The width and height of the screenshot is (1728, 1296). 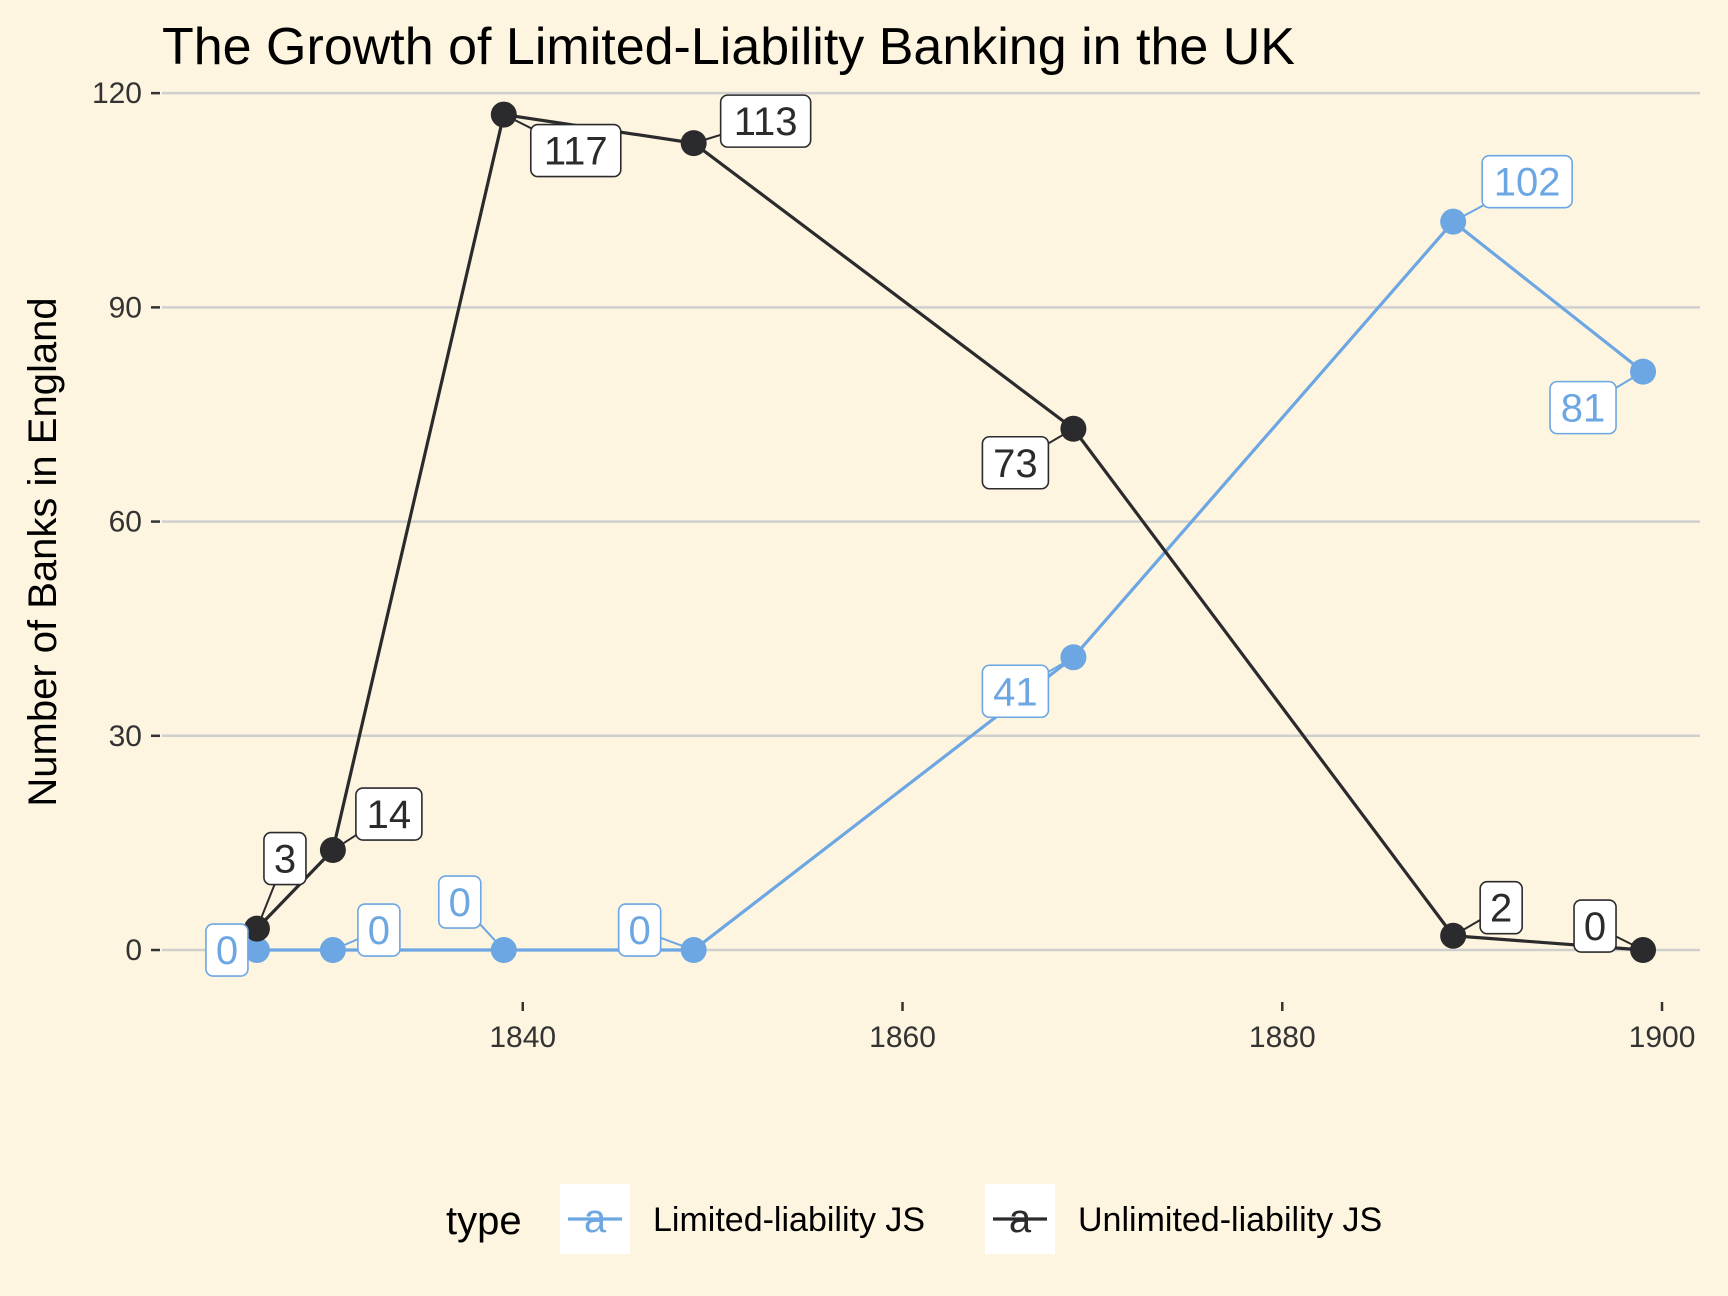 I want to click on legend-label: Limited-liability JS, so click(x=789, y=1220).